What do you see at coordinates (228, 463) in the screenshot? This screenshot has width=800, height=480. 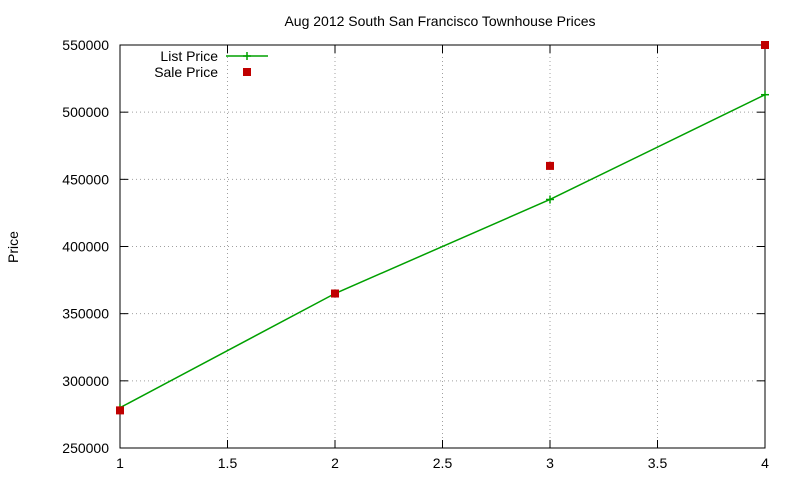 I see `x-tick-label: 1.5` at bounding box center [228, 463].